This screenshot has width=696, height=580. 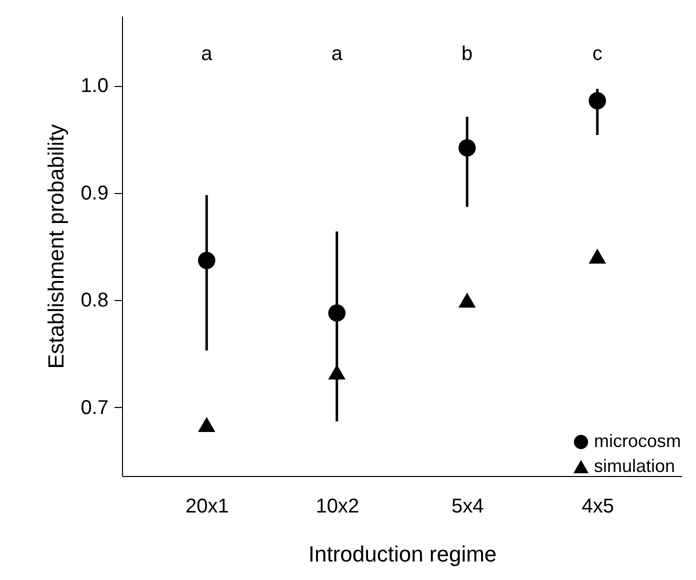 What do you see at coordinates (638, 441) in the screenshot?
I see `legend-label: microcosm` at bounding box center [638, 441].